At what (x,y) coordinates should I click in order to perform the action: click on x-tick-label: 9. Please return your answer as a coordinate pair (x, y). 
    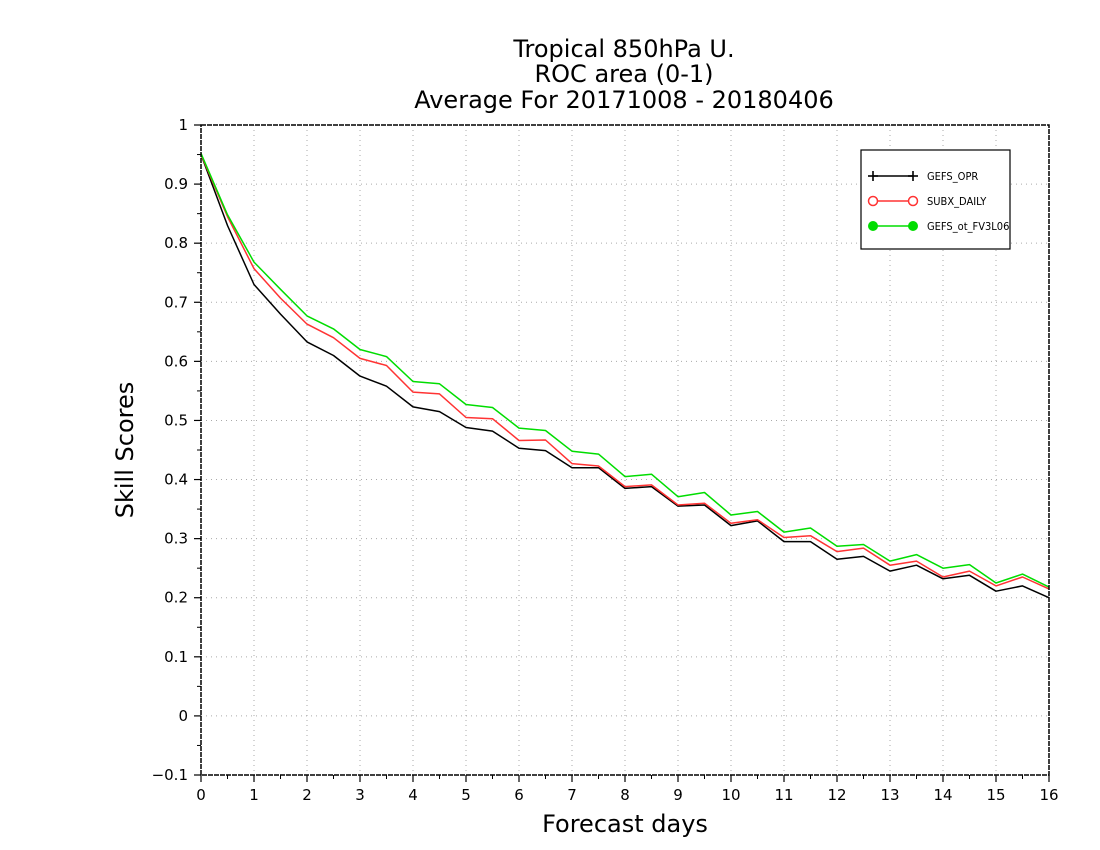
    Looking at the image, I should click on (678, 795).